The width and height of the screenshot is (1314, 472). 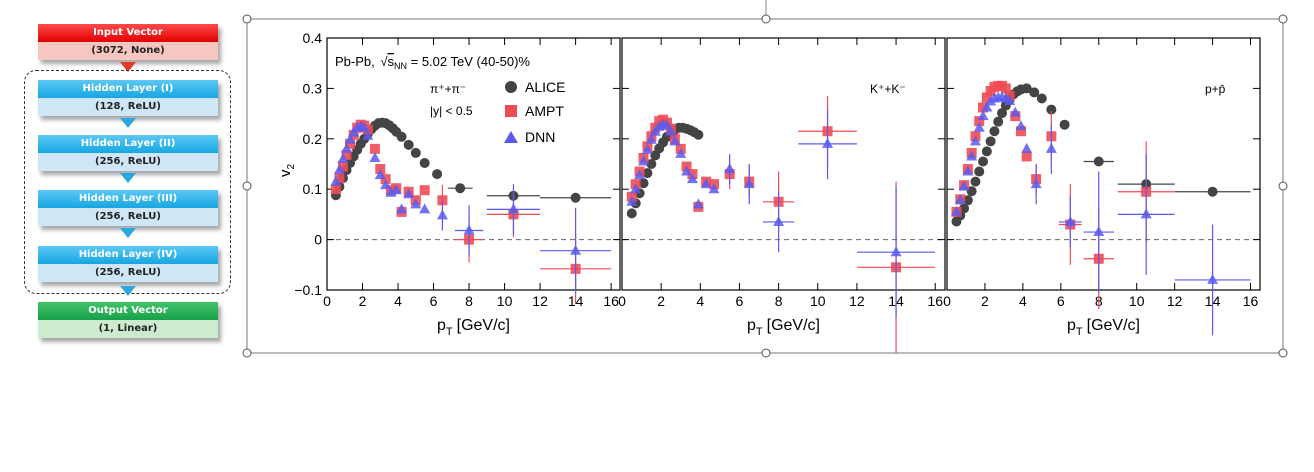 I want to click on resize-handle-nw, so click(x=247, y=19).